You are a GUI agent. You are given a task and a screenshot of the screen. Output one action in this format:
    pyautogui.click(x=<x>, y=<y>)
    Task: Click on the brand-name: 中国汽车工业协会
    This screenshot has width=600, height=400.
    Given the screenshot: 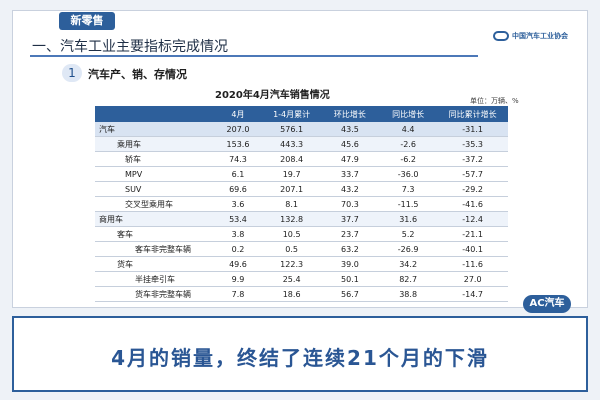 What is the action you would take?
    pyautogui.click(x=540, y=36)
    